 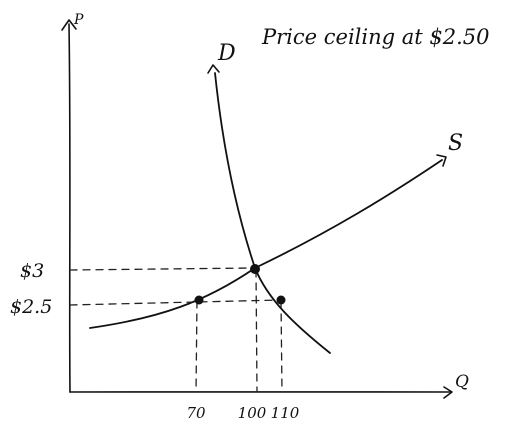 I want to click on price-axis-arrow-icon, so click(x=69, y=25).